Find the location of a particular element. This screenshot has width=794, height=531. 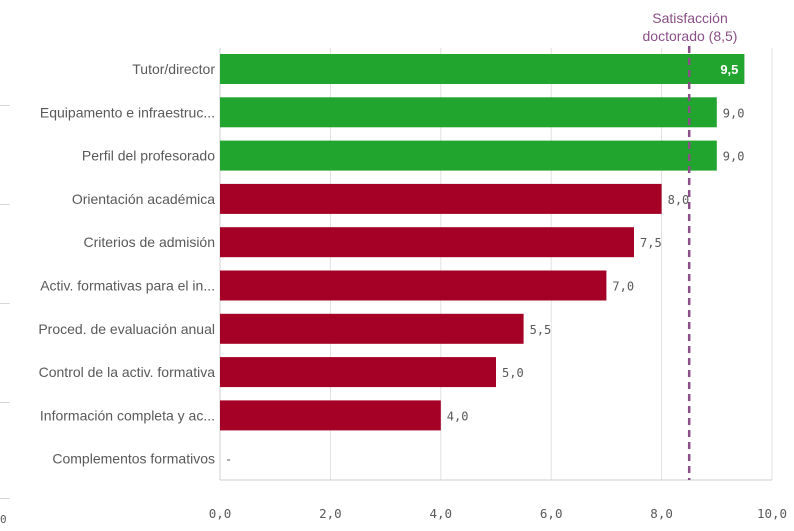

value-label: 4,0 is located at coordinates (458, 416).